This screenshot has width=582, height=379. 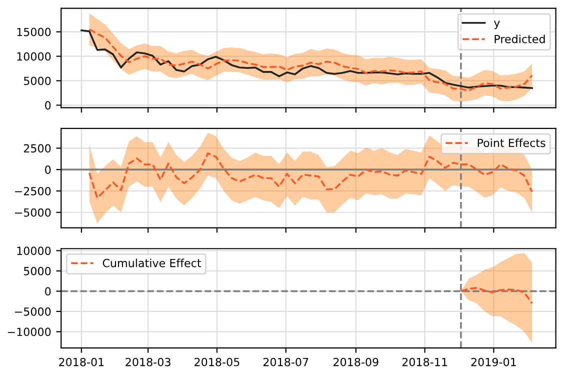 I want to click on y-tick-label: −10000, so click(x=29, y=332).